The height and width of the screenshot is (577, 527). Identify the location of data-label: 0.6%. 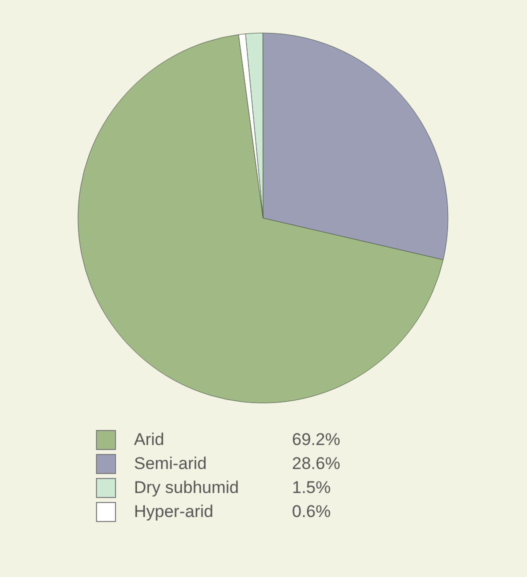
(312, 512).